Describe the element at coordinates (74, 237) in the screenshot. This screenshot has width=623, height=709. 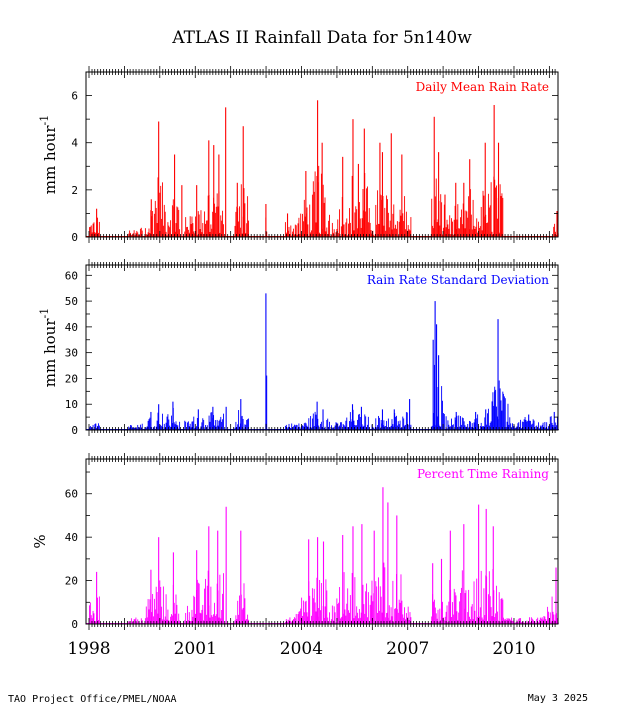
I see `y-tick-label: 0` at that location.